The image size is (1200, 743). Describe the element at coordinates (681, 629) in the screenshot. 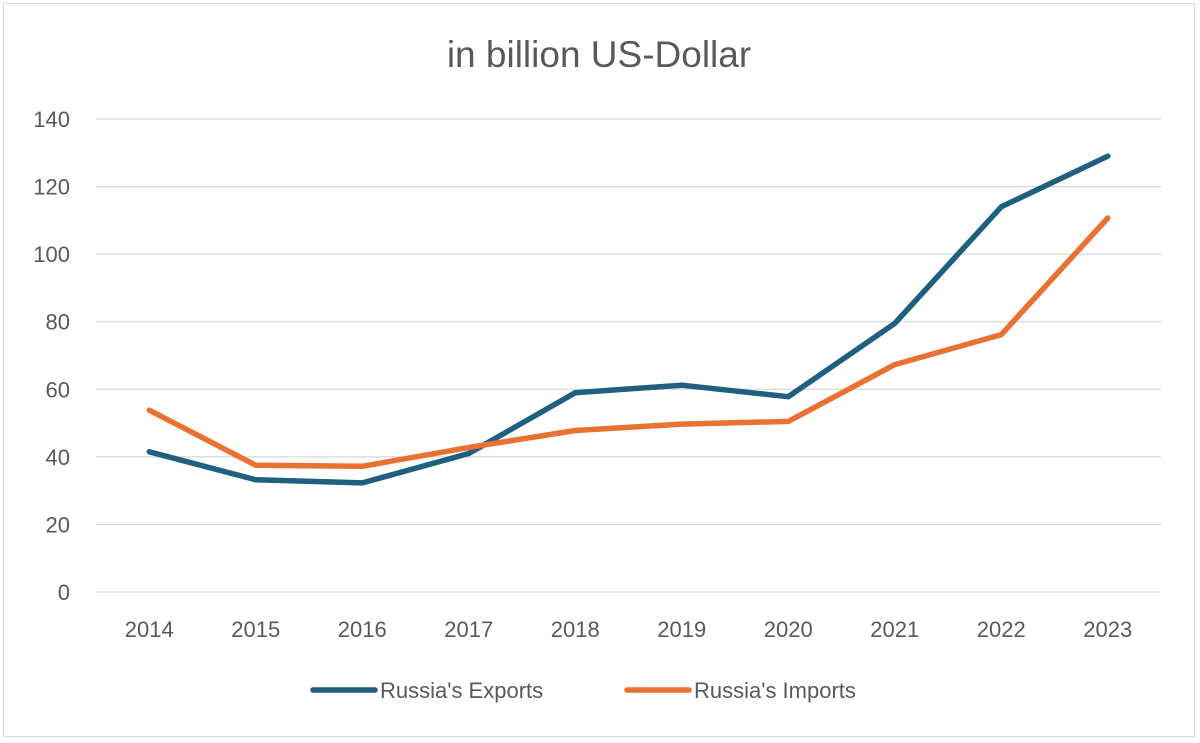

I see `x-tick-label: 2019` at that location.